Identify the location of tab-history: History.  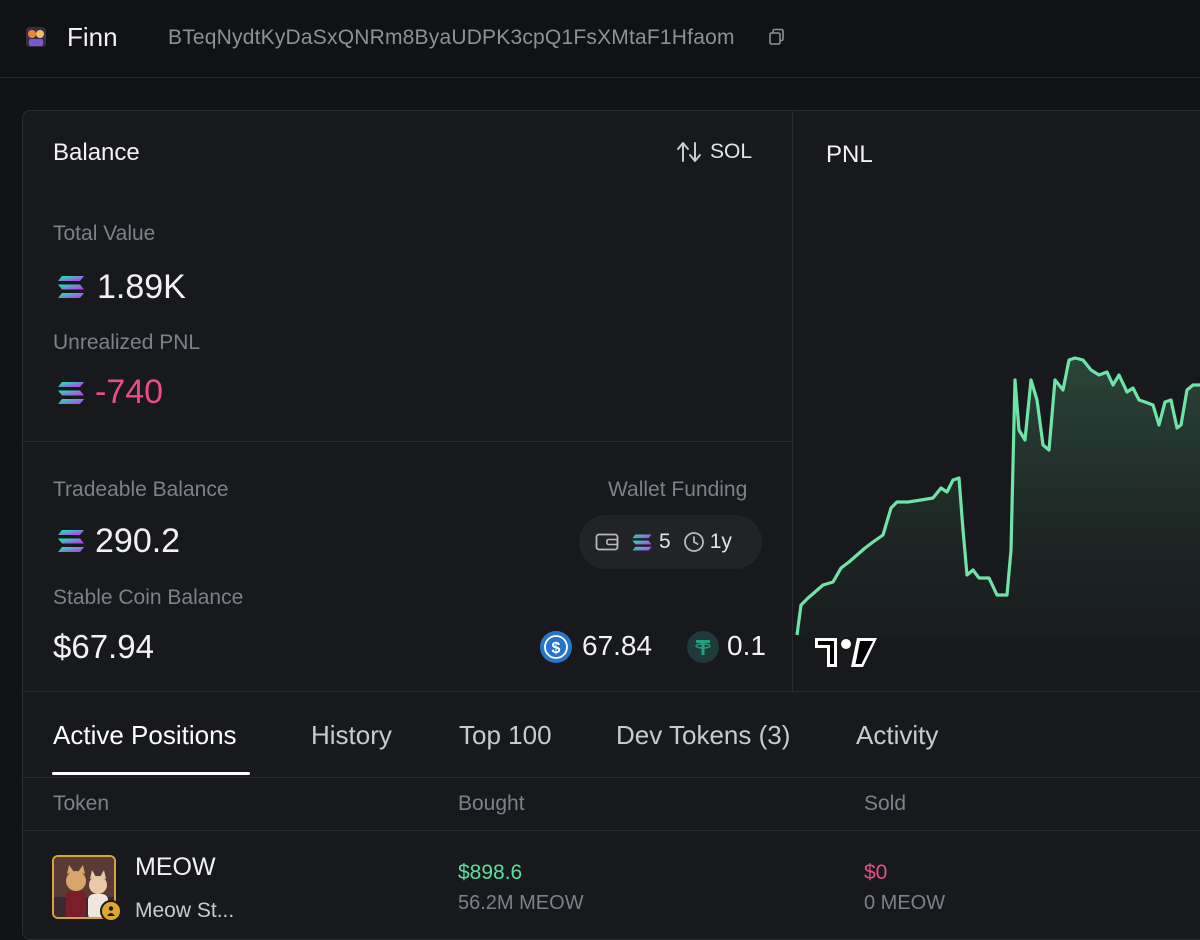
(351, 735).